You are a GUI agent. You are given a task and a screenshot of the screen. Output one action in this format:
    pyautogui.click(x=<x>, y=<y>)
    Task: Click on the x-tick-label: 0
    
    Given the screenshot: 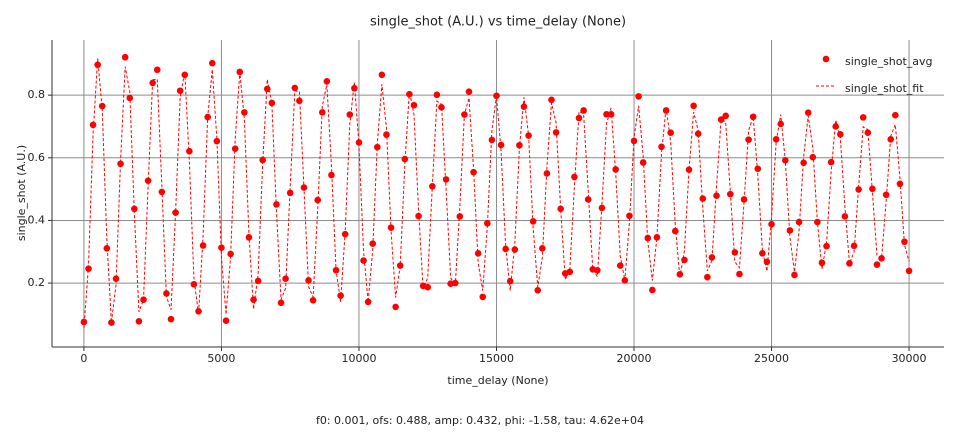 What is the action you would take?
    pyautogui.click(x=83, y=358)
    